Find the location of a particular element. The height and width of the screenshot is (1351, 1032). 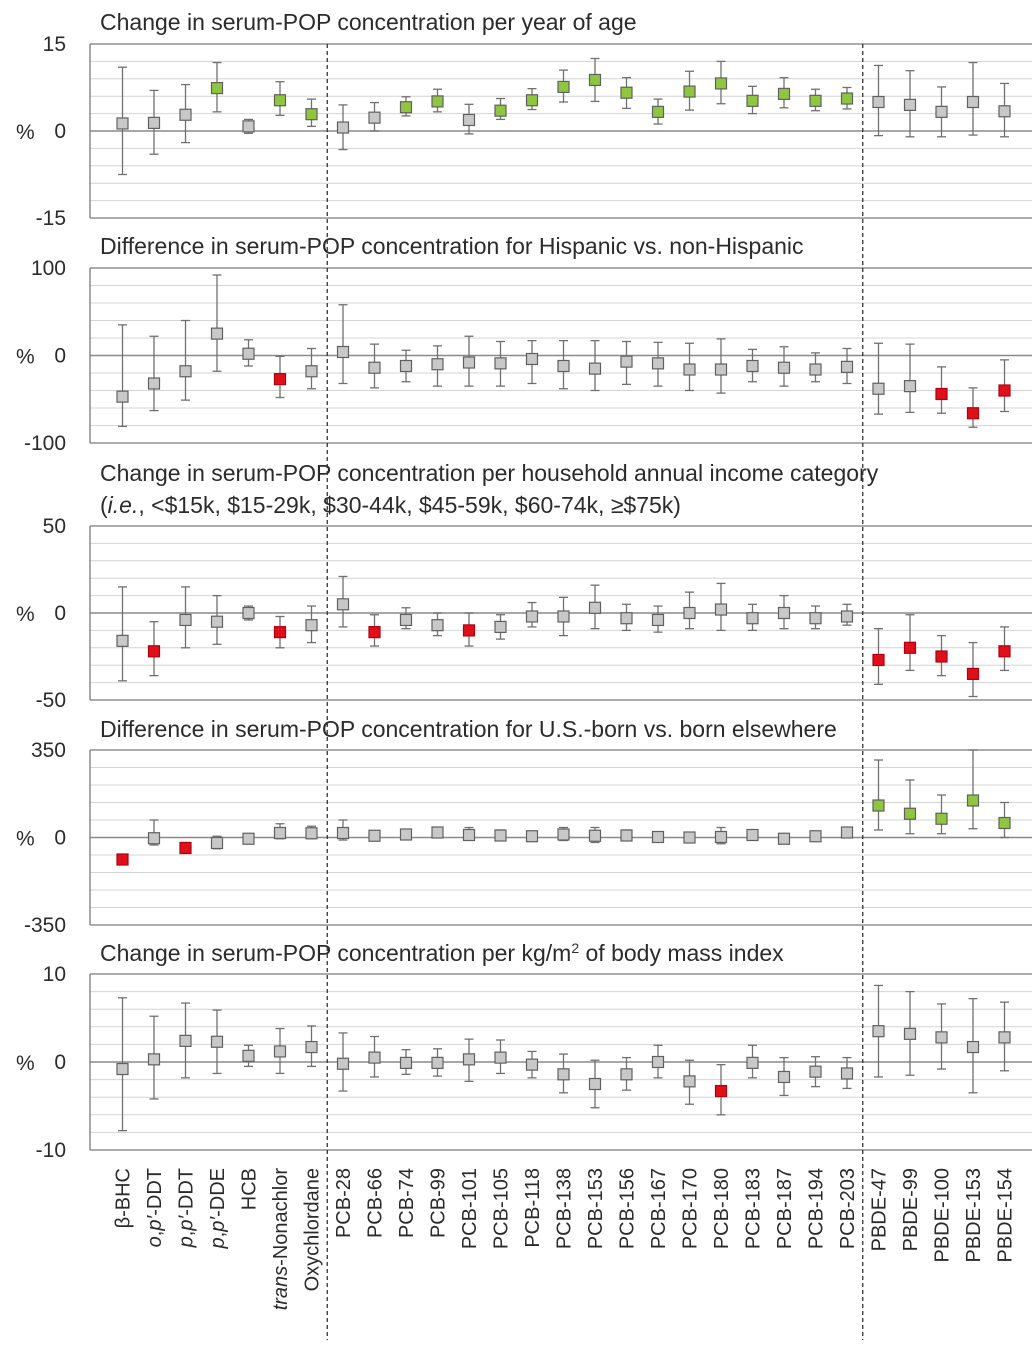

x-tick-label: PCB-101 is located at coordinates (470, 1208).